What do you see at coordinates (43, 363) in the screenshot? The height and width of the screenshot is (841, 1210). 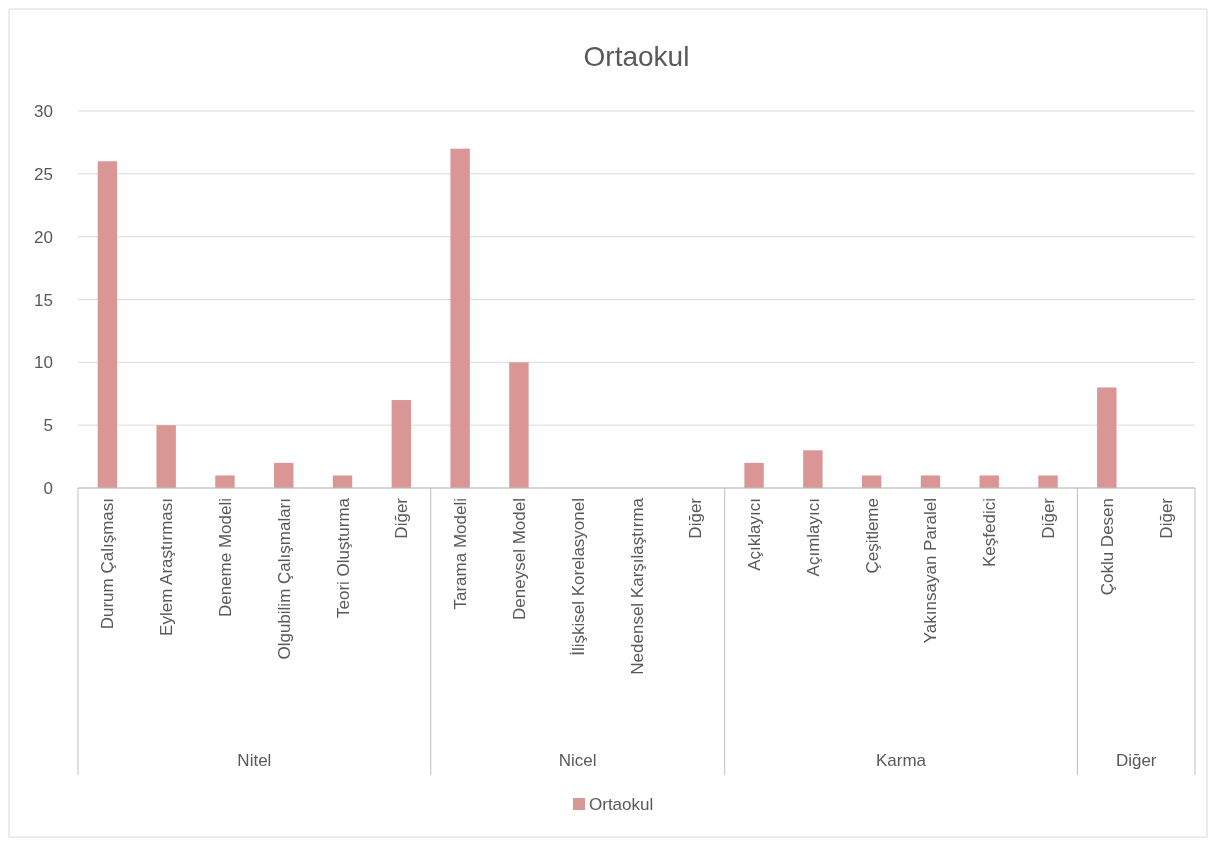 I see `y-tick-label: 10` at bounding box center [43, 363].